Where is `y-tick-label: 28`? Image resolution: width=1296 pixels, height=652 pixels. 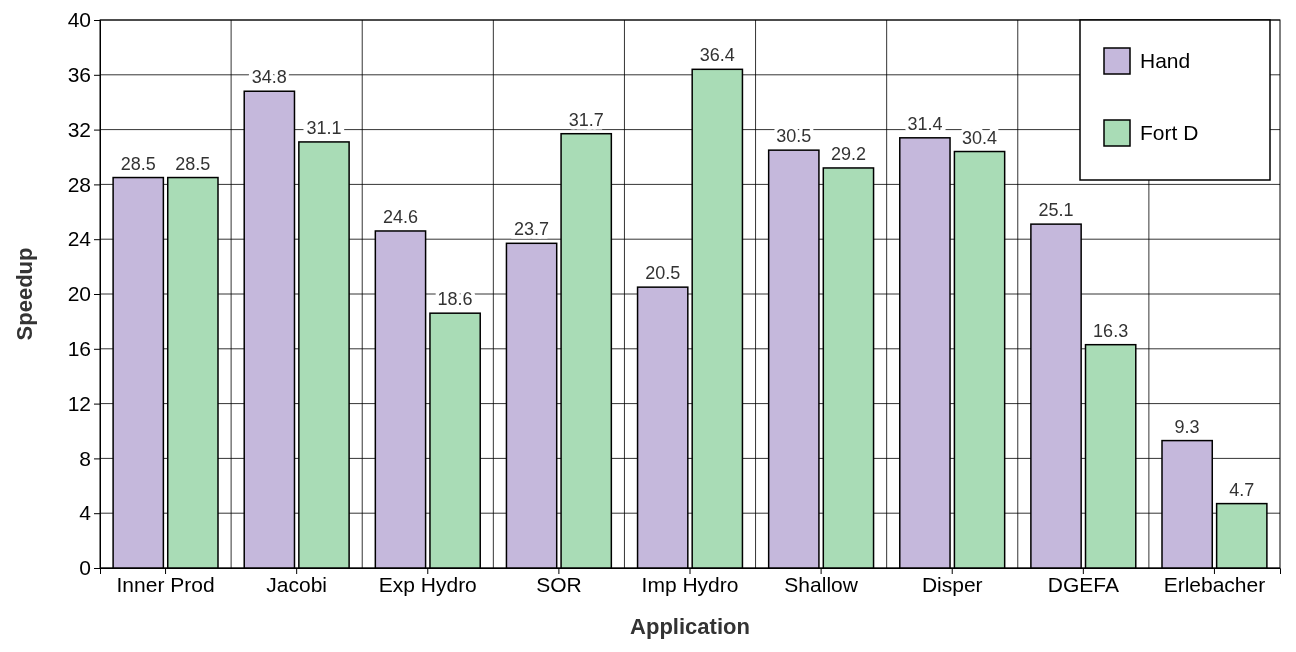 y-tick-label: 28 is located at coordinates (79, 184).